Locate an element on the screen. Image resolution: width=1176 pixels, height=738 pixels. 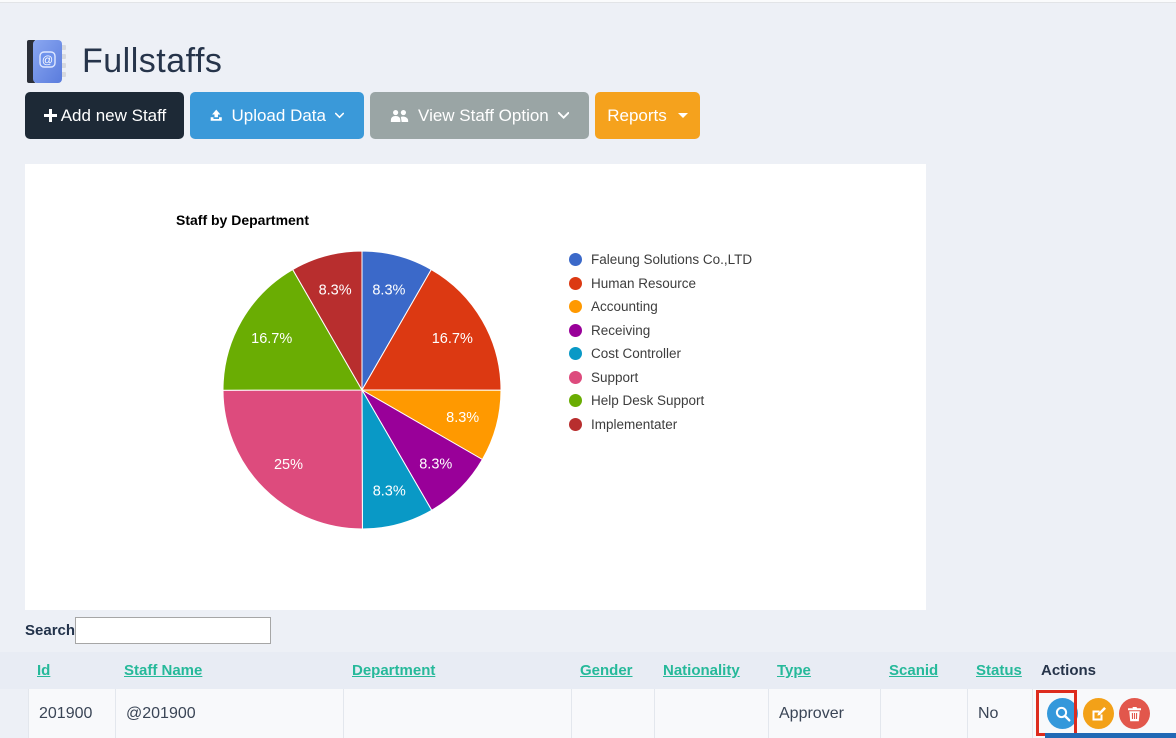
legend-item: Accounting is located at coordinates (660, 307).